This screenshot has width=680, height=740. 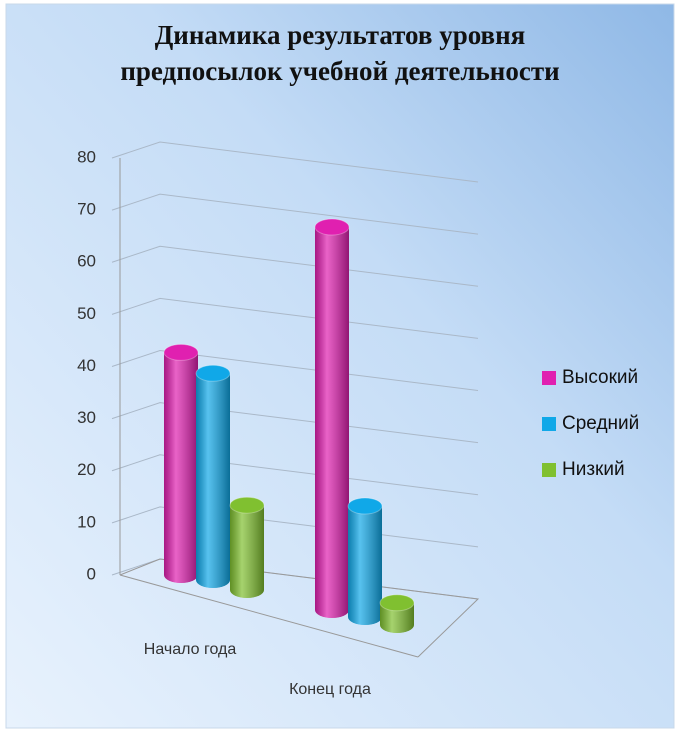 What do you see at coordinates (91, 573) in the screenshot?
I see `y-tick-label: 0` at bounding box center [91, 573].